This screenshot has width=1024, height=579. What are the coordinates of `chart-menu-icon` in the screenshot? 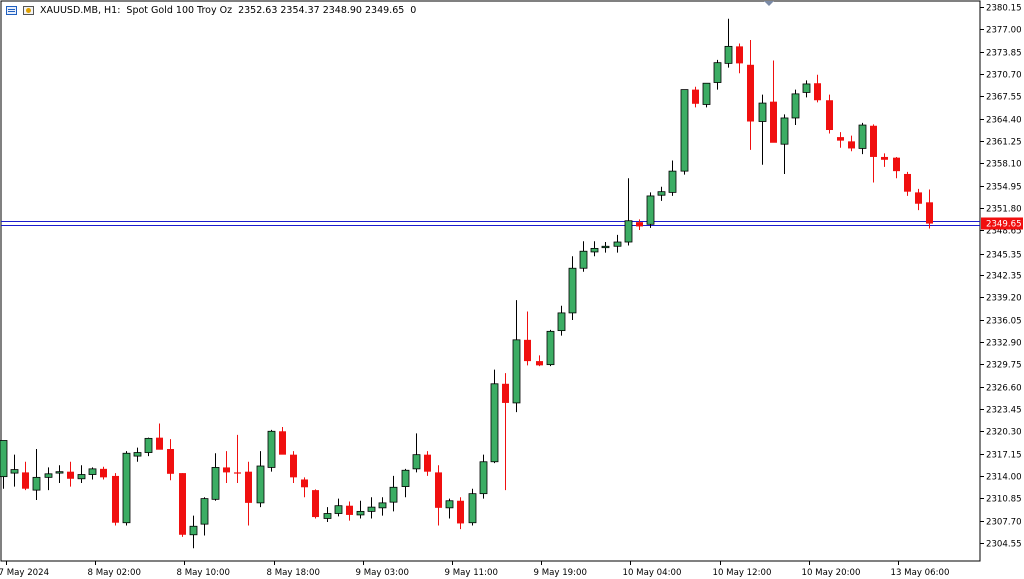 It's located at (11, 10).